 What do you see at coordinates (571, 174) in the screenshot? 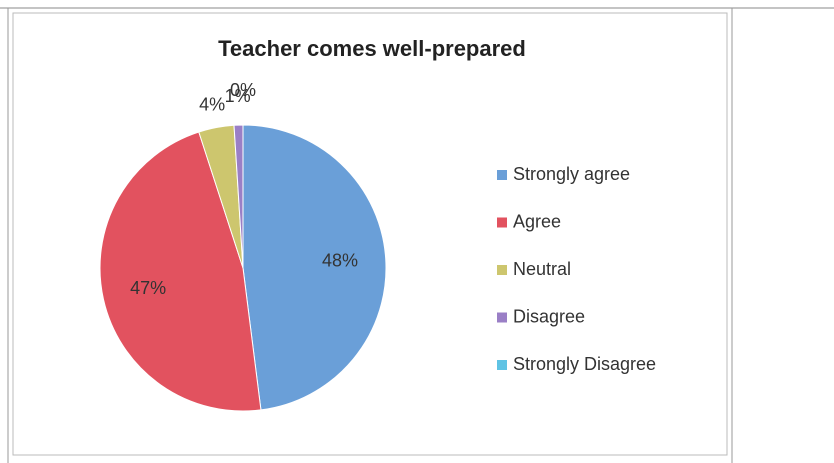
I see `legend-label: Strongly agree` at bounding box center [571, 174].